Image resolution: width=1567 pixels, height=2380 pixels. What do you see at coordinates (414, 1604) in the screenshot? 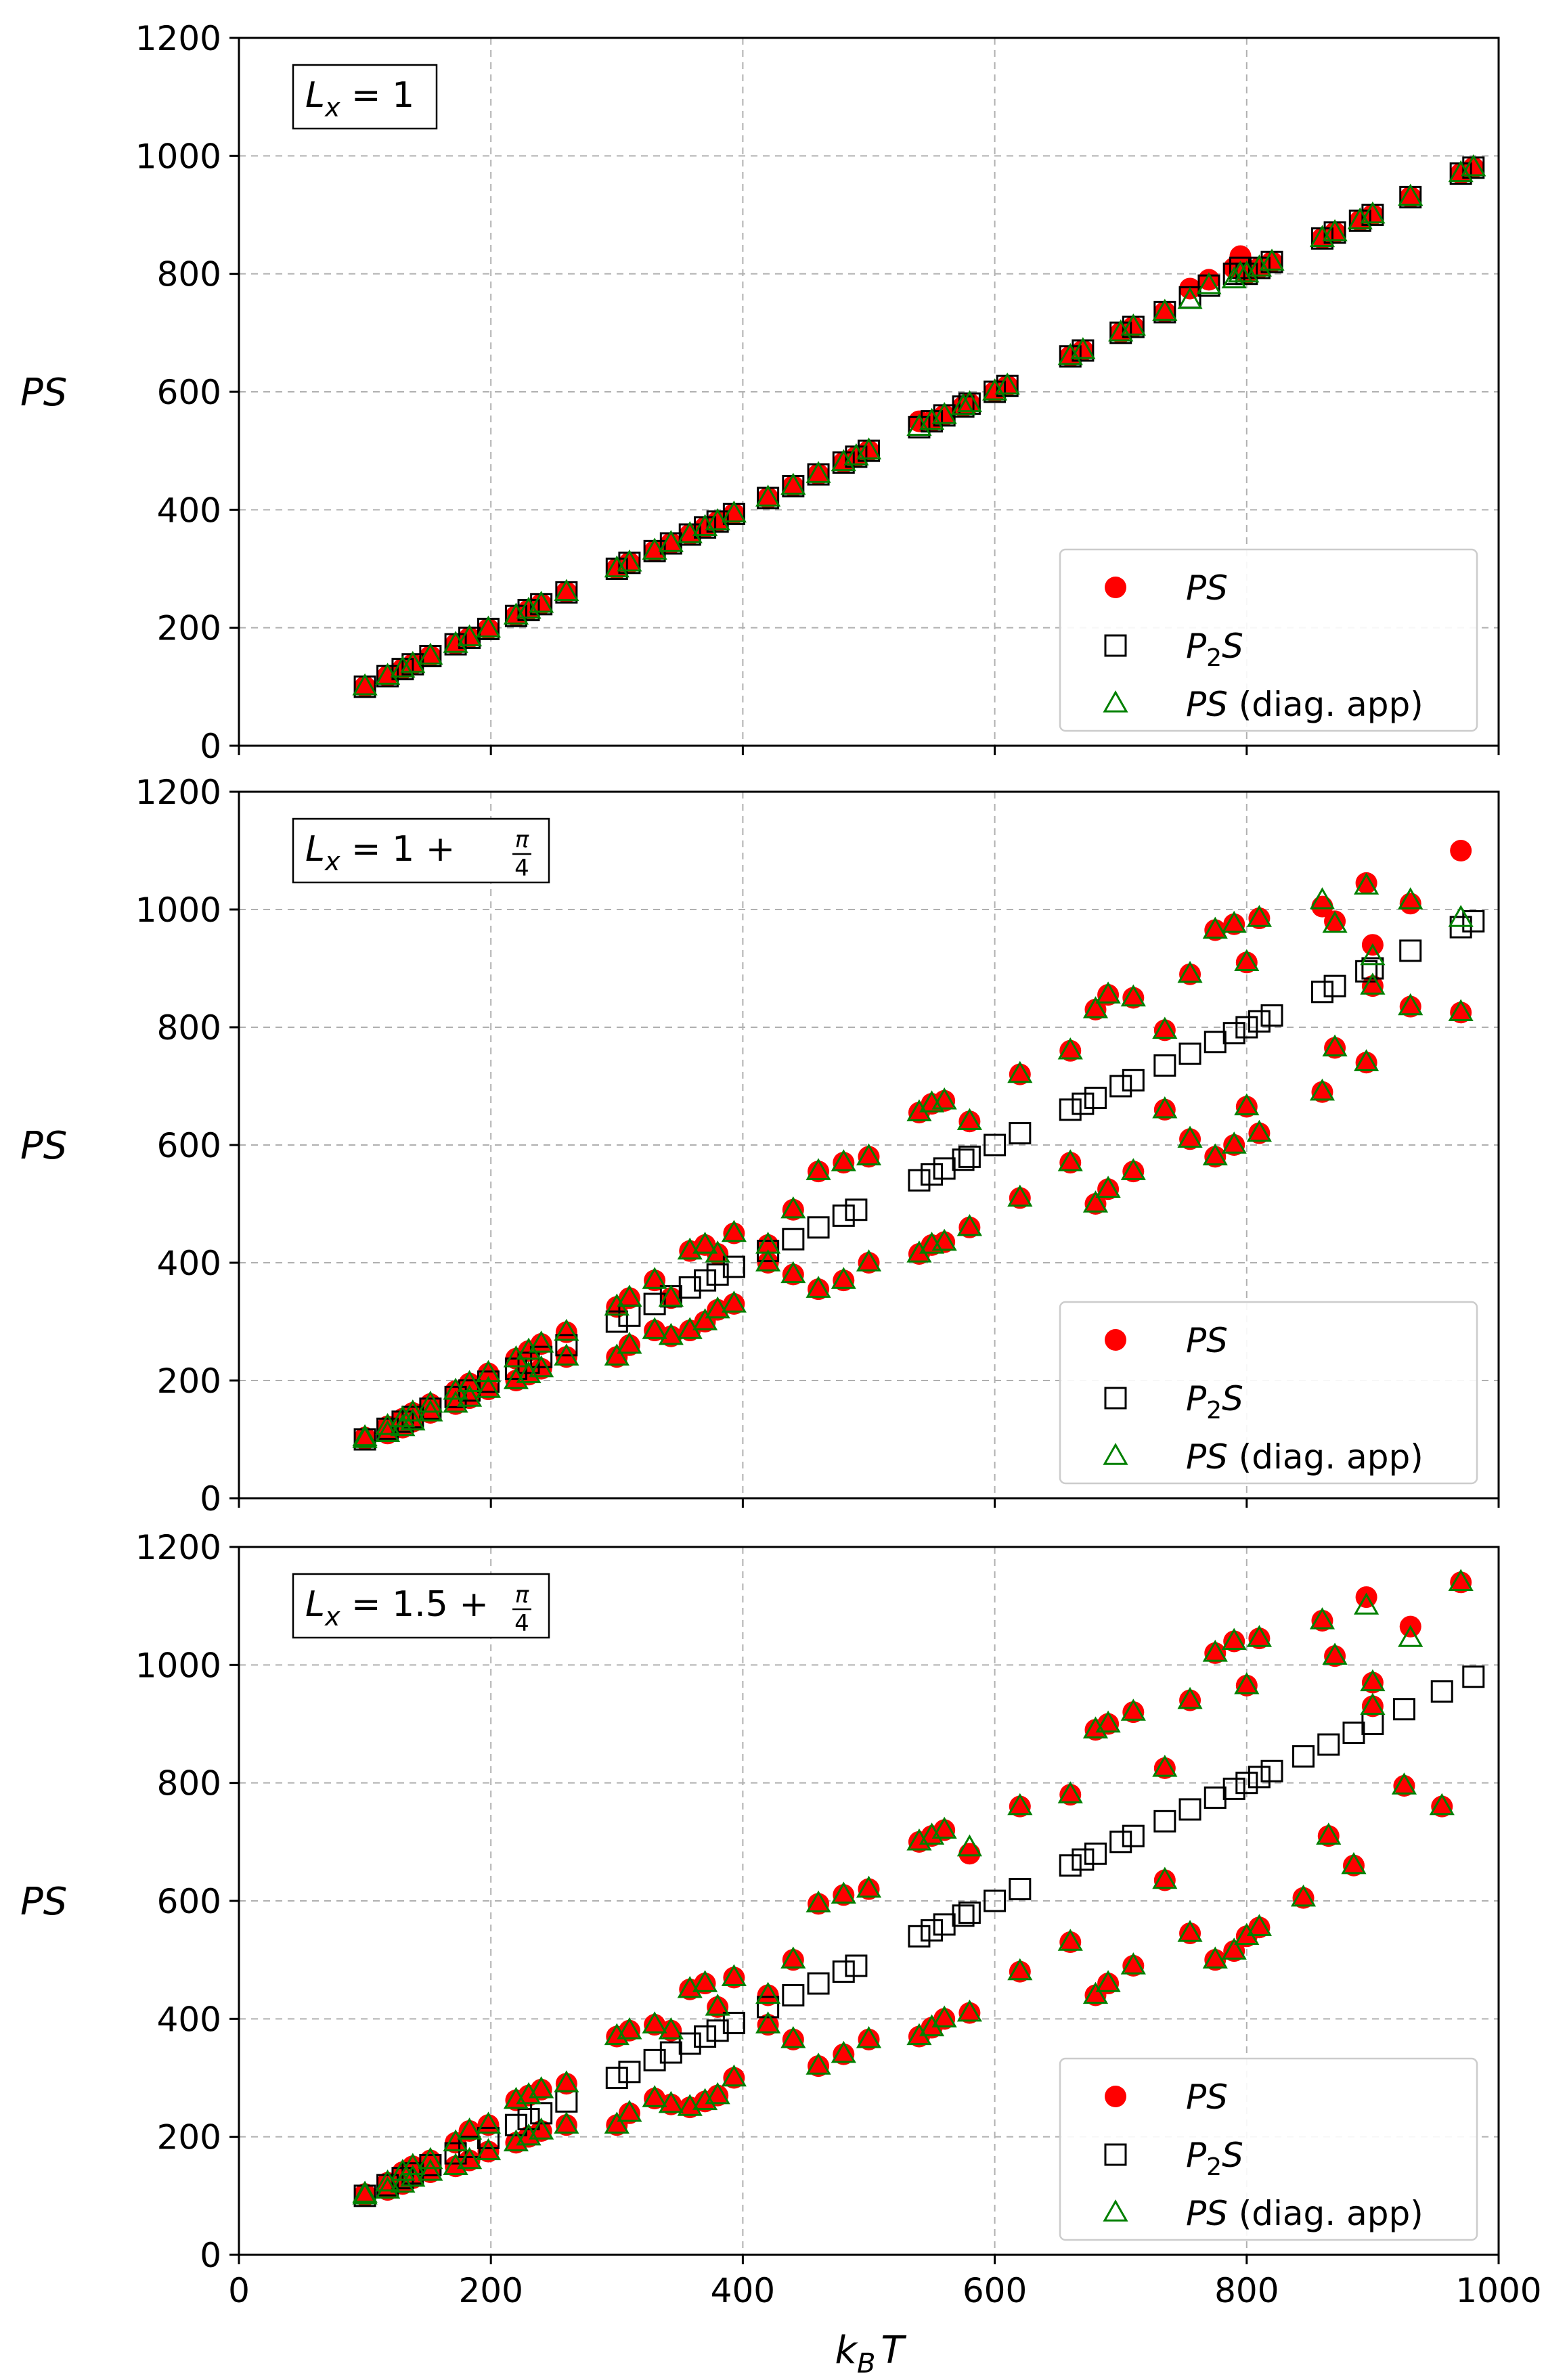
I see `annotation-rest: = 1.5 +` at bounding box center [414, 1604].